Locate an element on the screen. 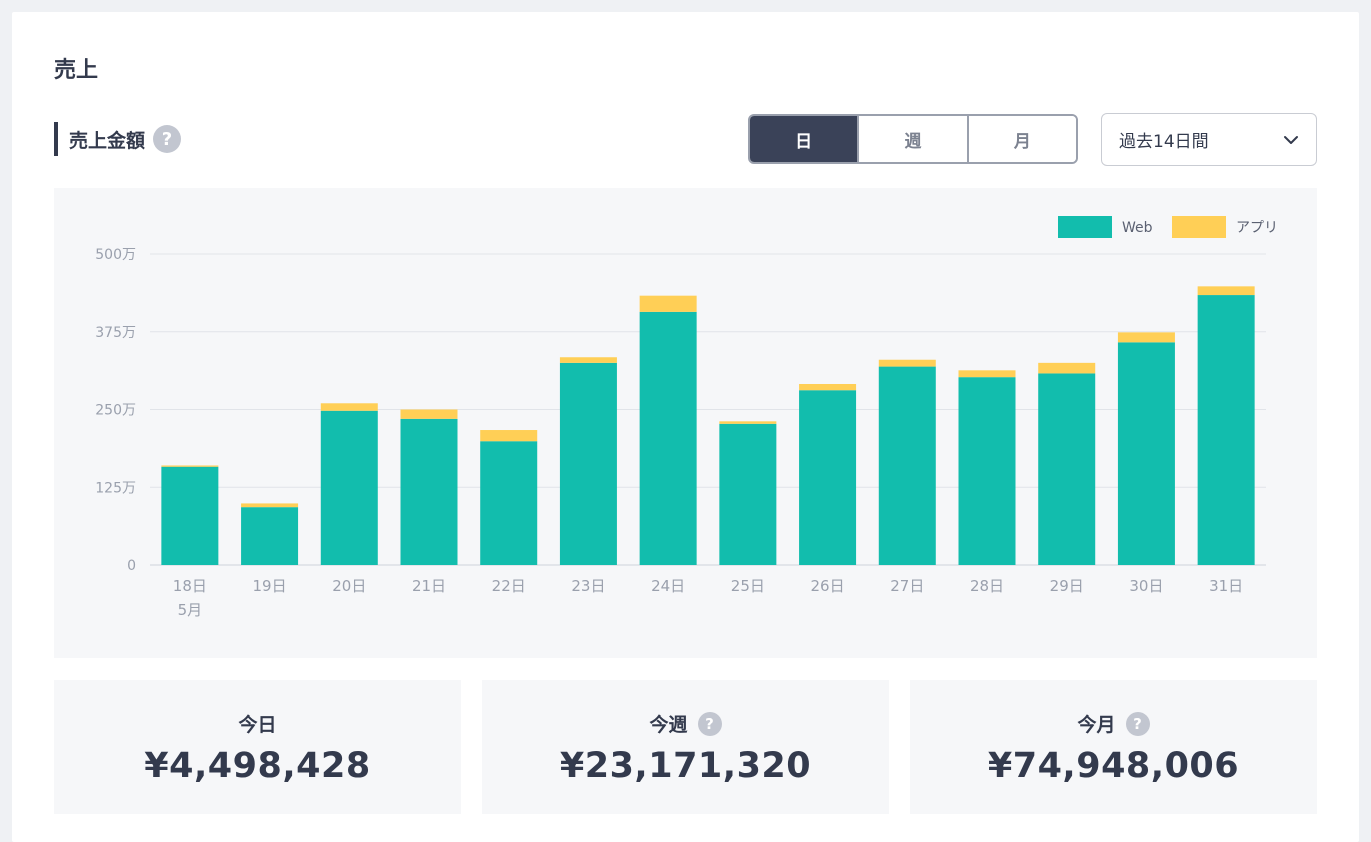 The width and height of the screenshot is (1371, 842). x-tick-label: 20日 is located at coordinates (349, 586).